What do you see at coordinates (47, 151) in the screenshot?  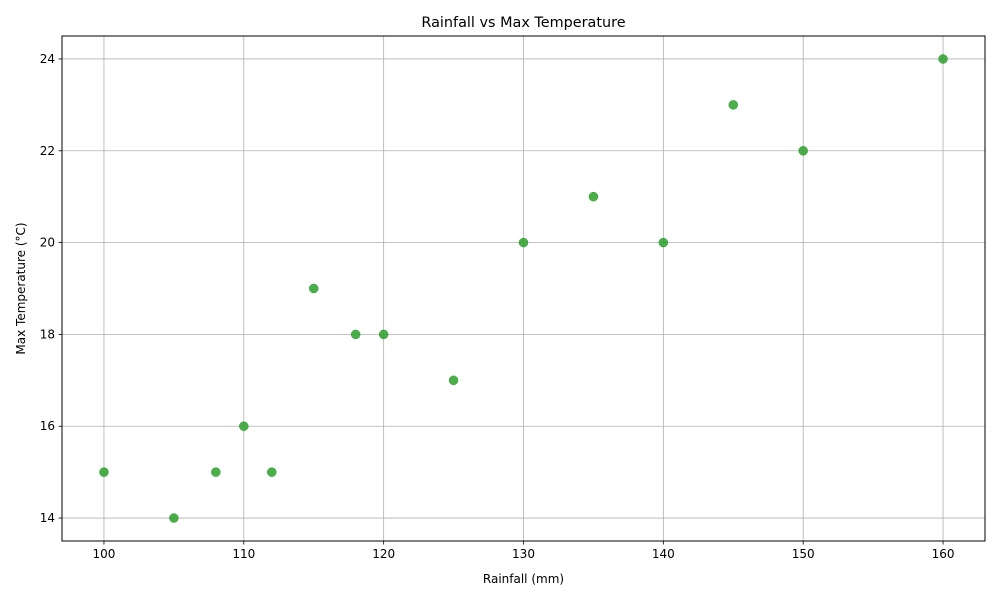 I see `y-tick-label: 22` at bounding box center [47, 151].